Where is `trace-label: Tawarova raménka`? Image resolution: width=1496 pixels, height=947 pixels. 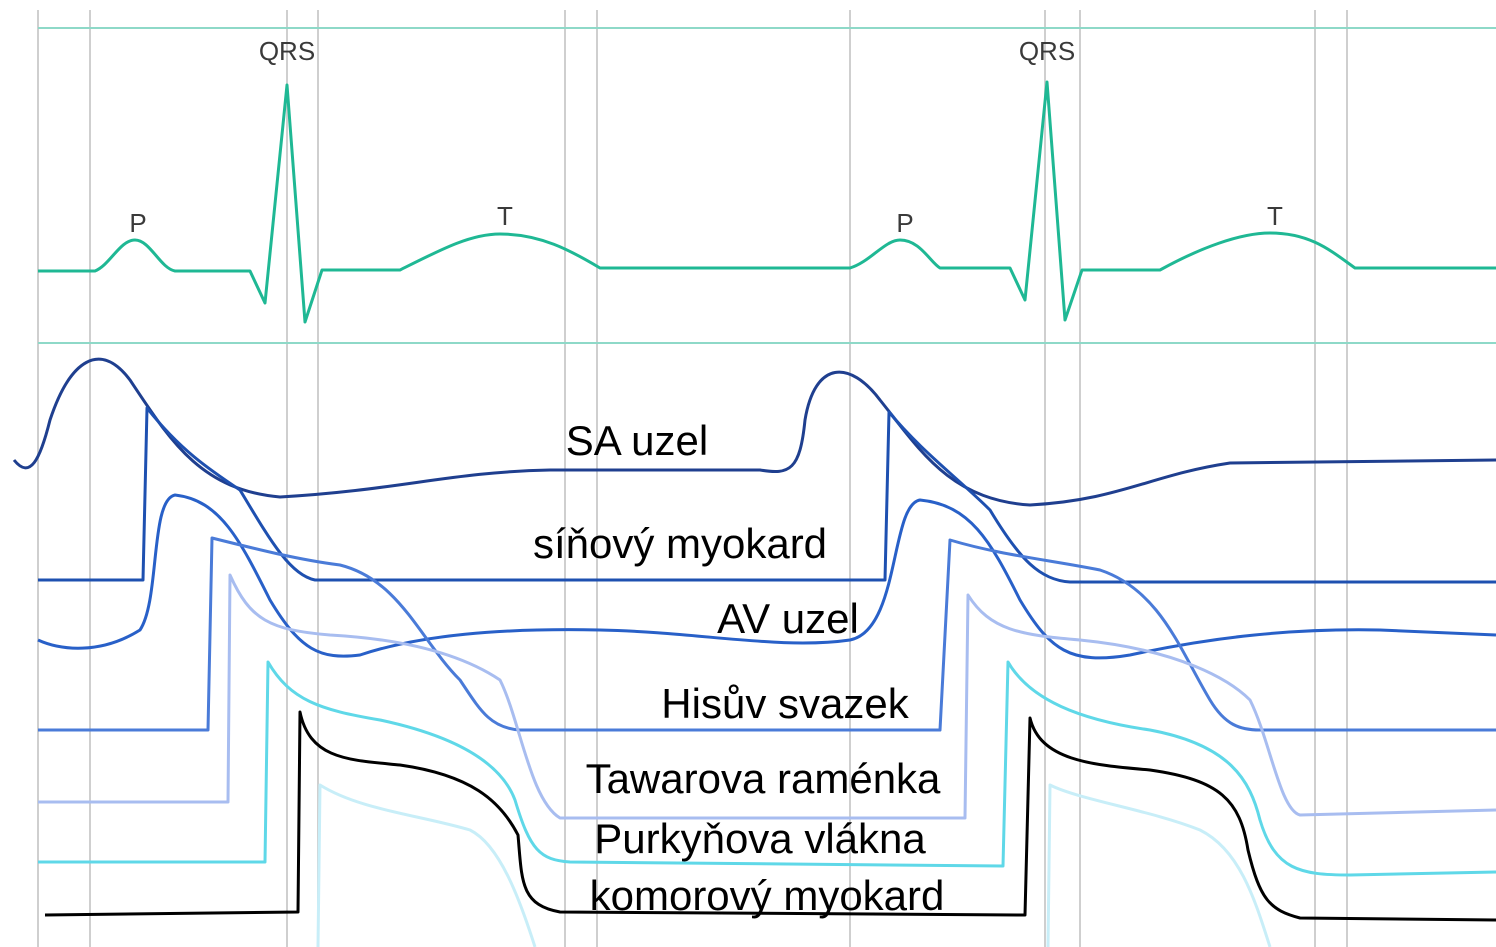 trace-label: Tawarova raménka is located at coordinates (763, 778).